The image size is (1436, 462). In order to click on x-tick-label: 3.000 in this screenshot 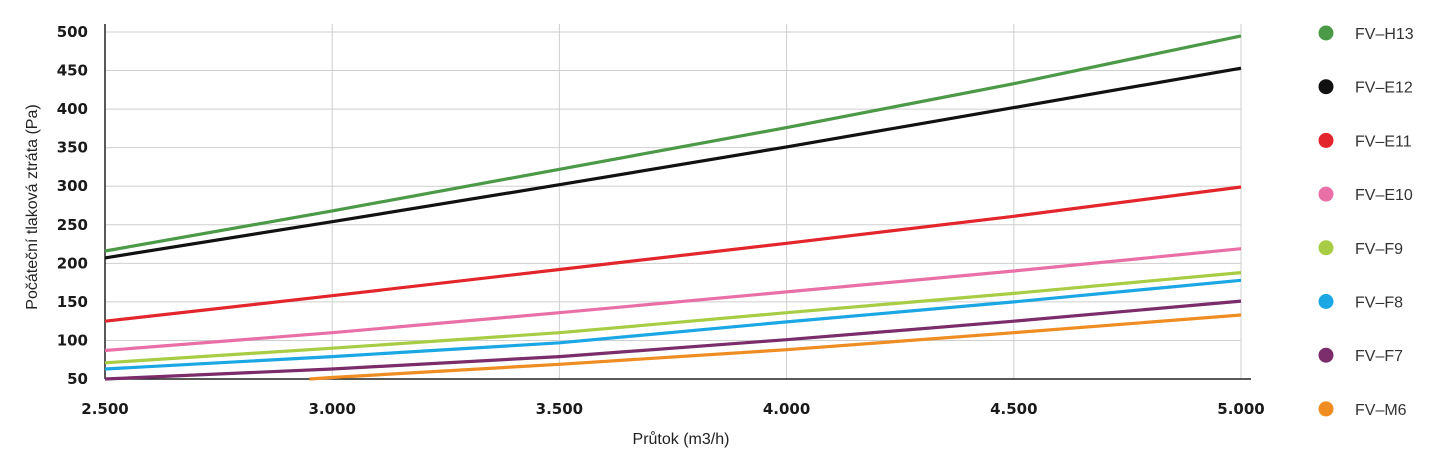, I will do `click(331, 409)`.